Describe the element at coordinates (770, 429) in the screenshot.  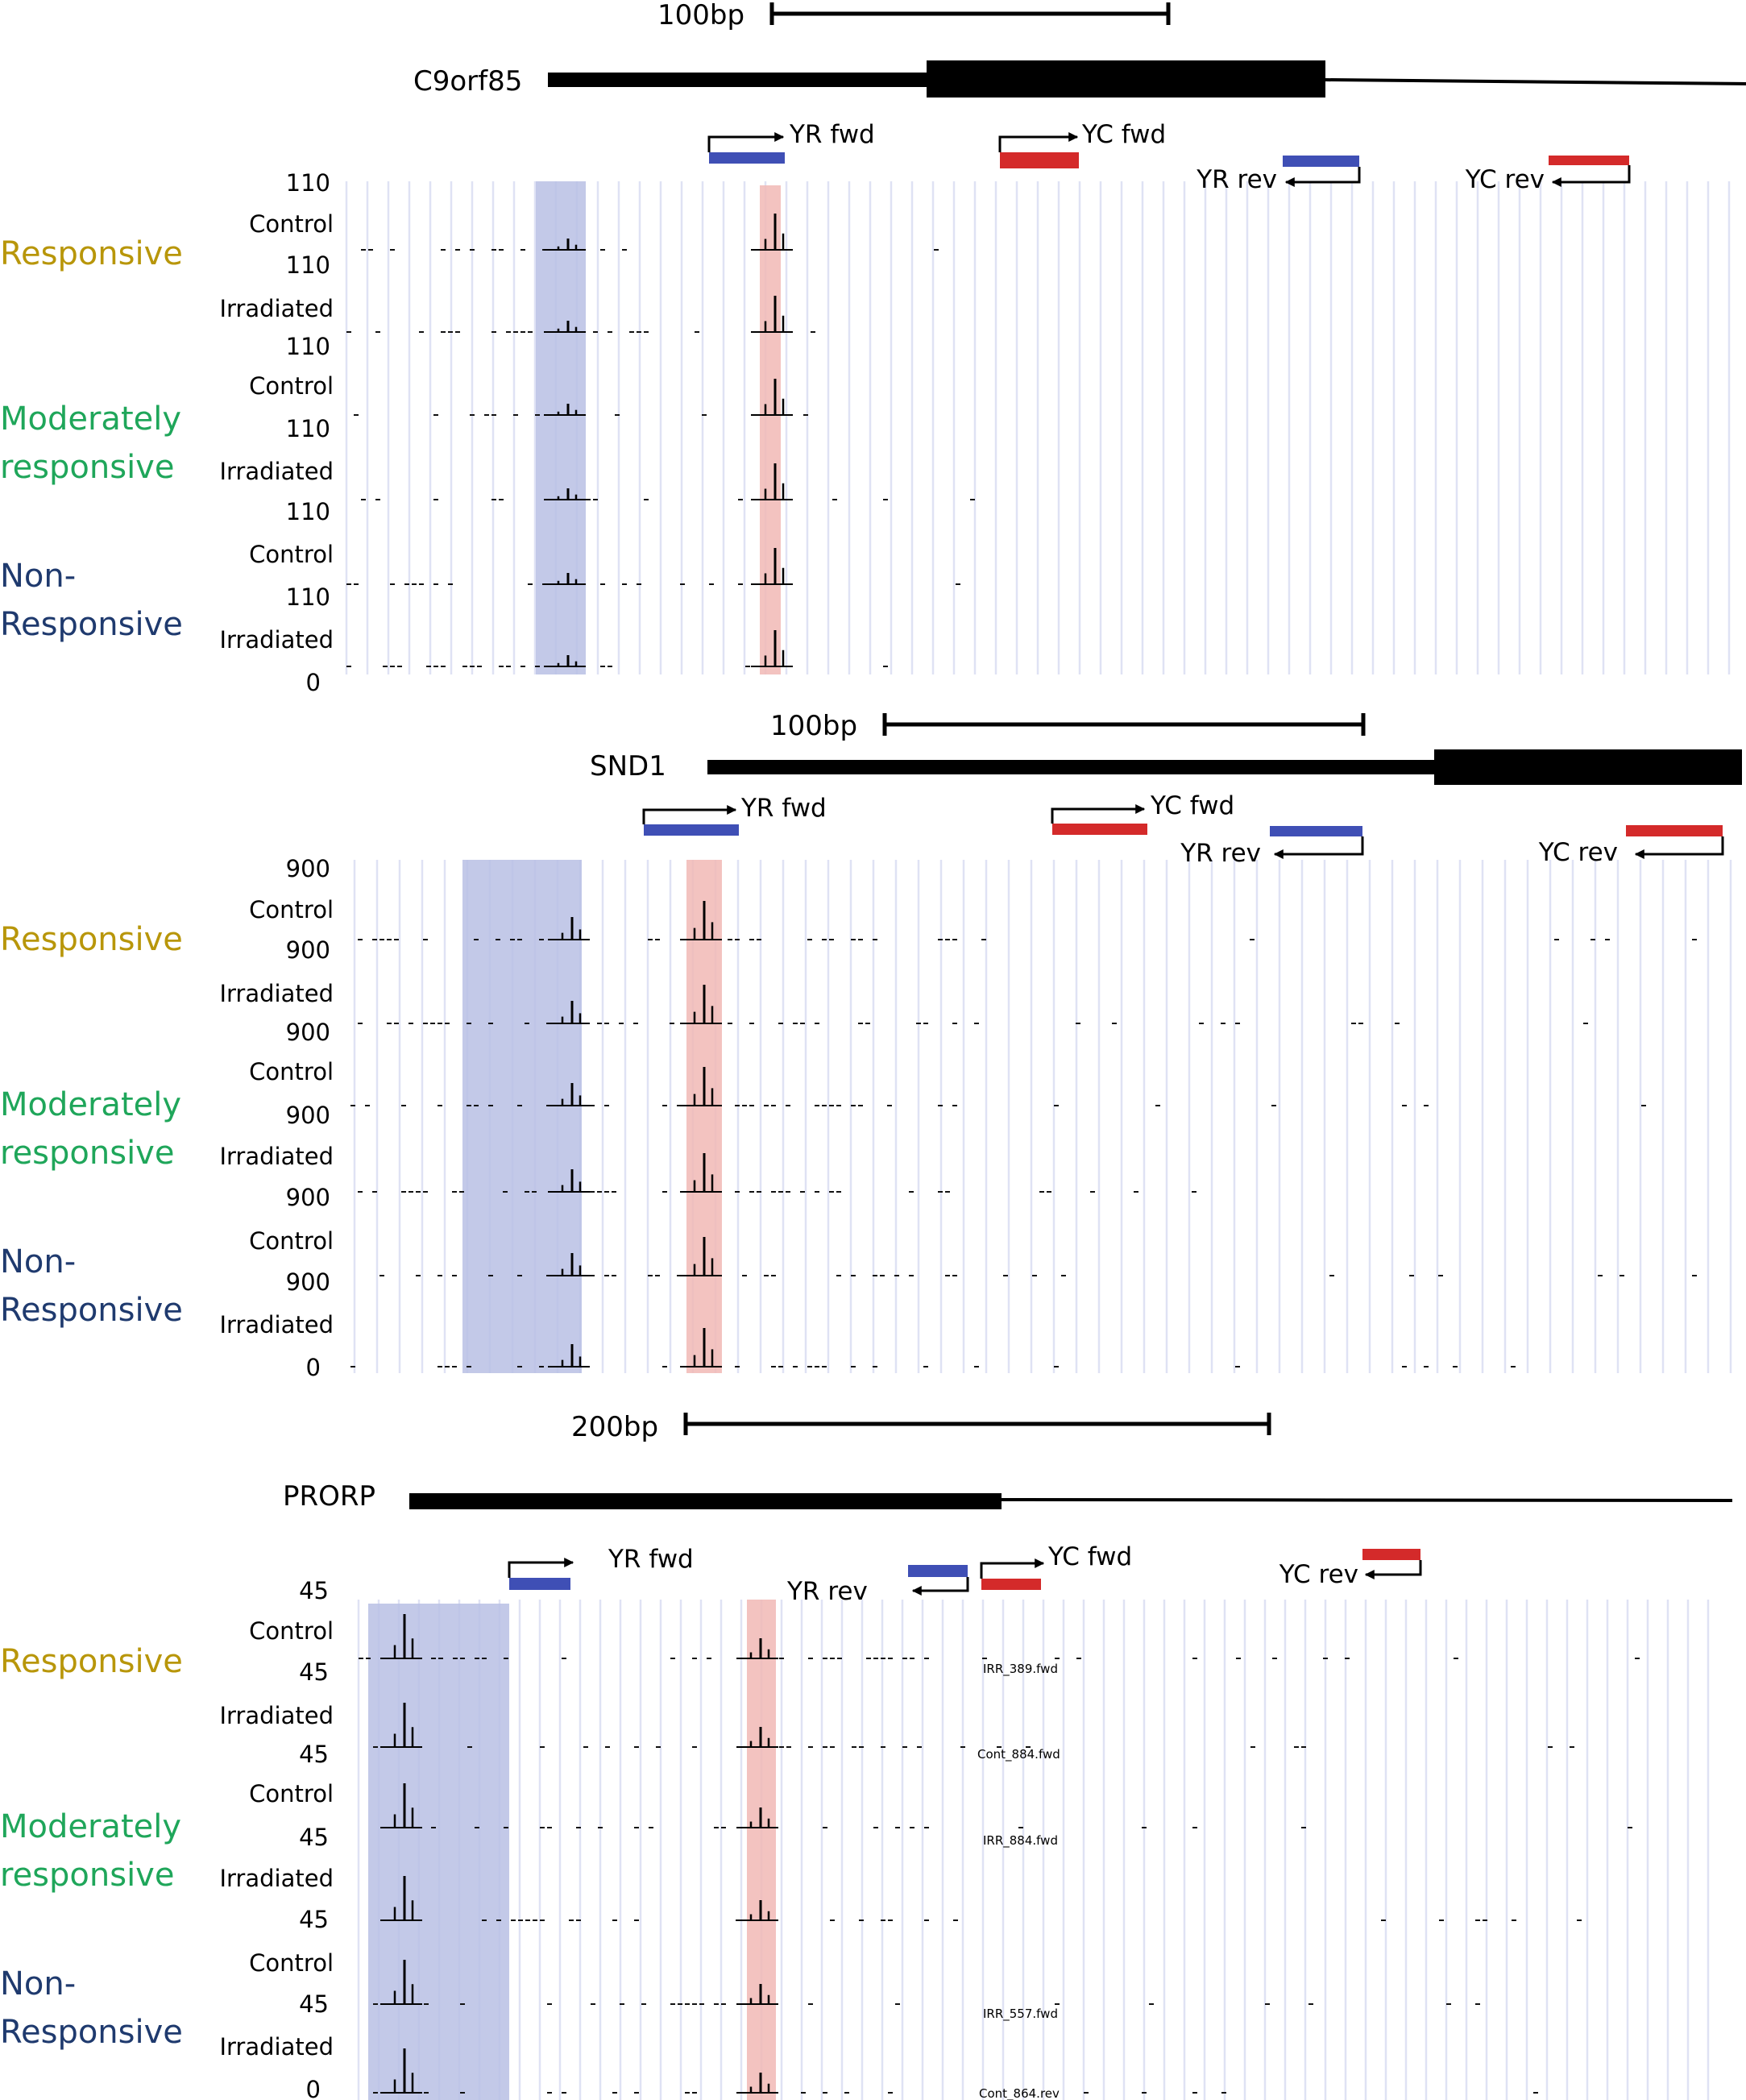
I see `highlight-red-band` at that location.